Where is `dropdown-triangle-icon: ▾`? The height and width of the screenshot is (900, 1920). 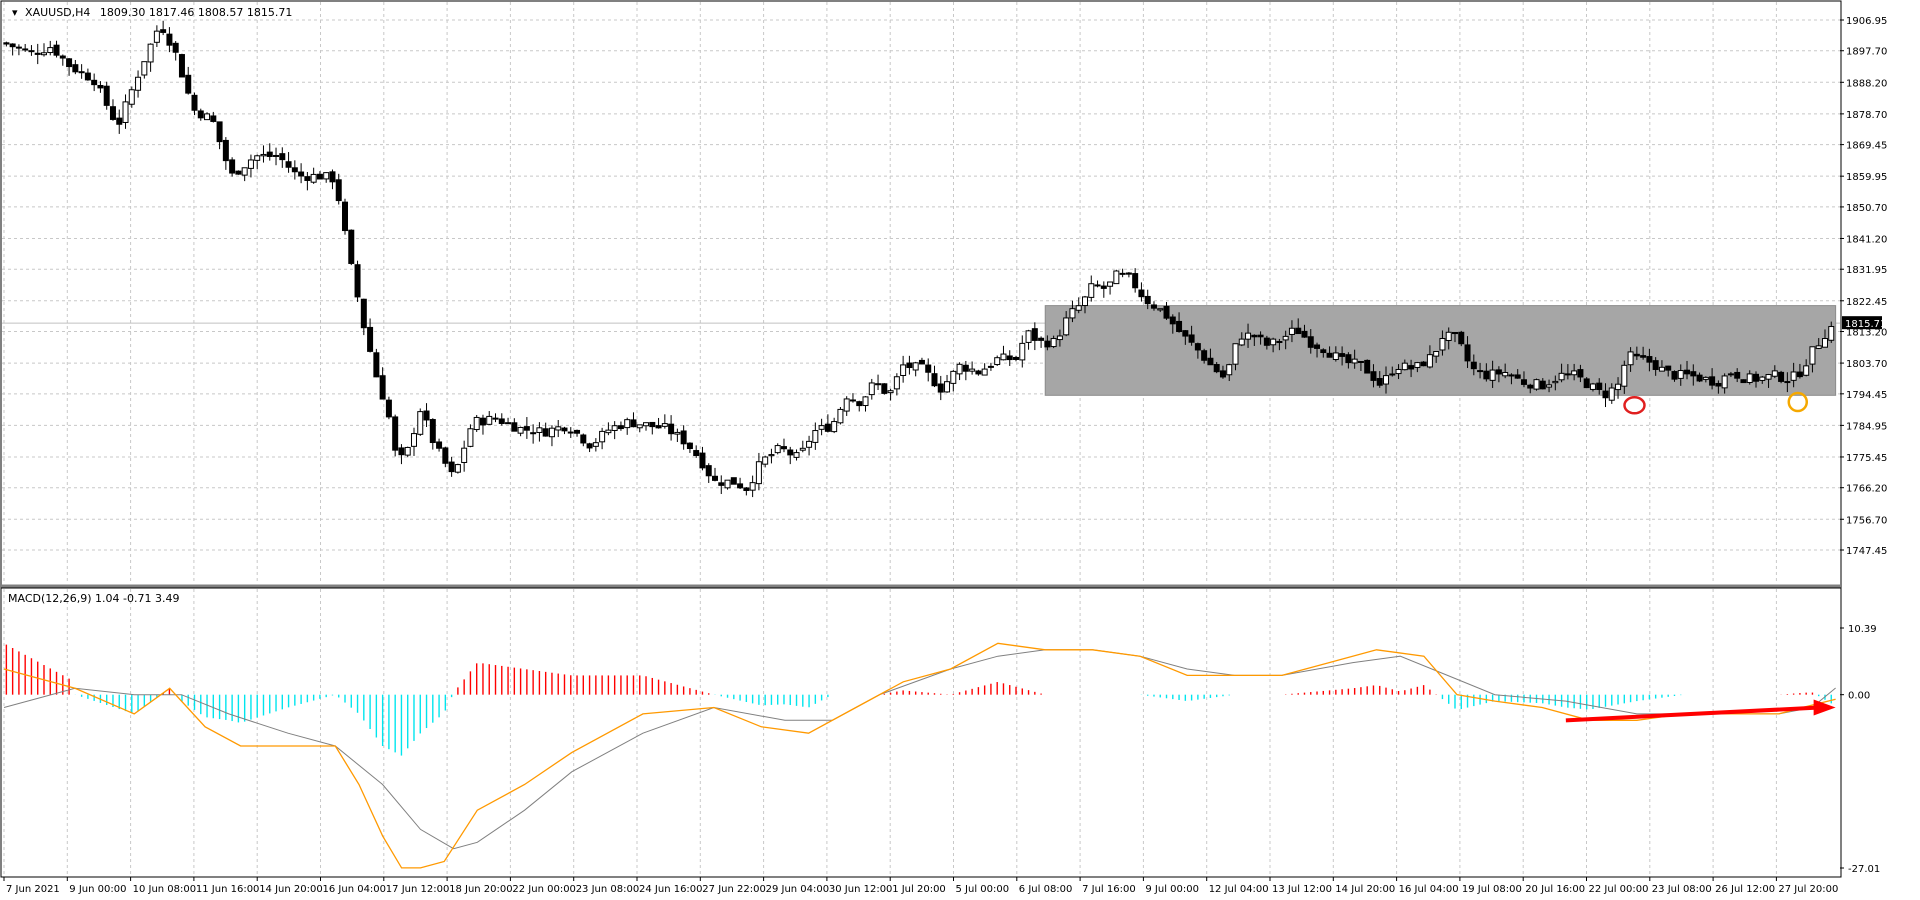
dropdown-triangle-icon: ▾ is located at coordinates (15, 12).